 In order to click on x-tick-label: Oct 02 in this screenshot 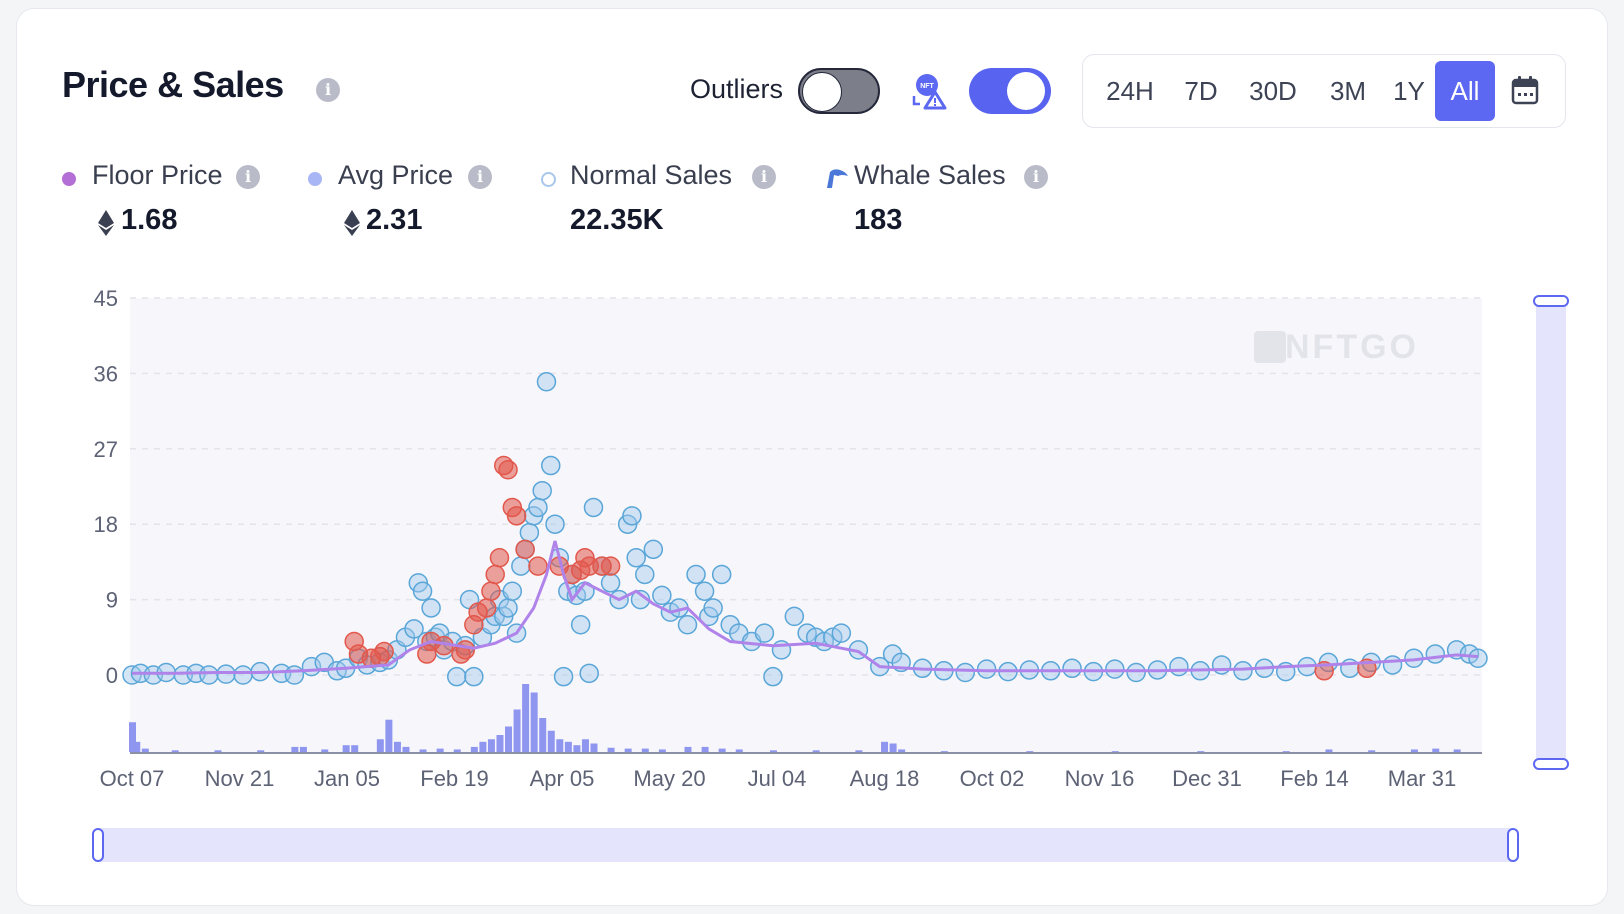, I will do `click(992, 778)`.